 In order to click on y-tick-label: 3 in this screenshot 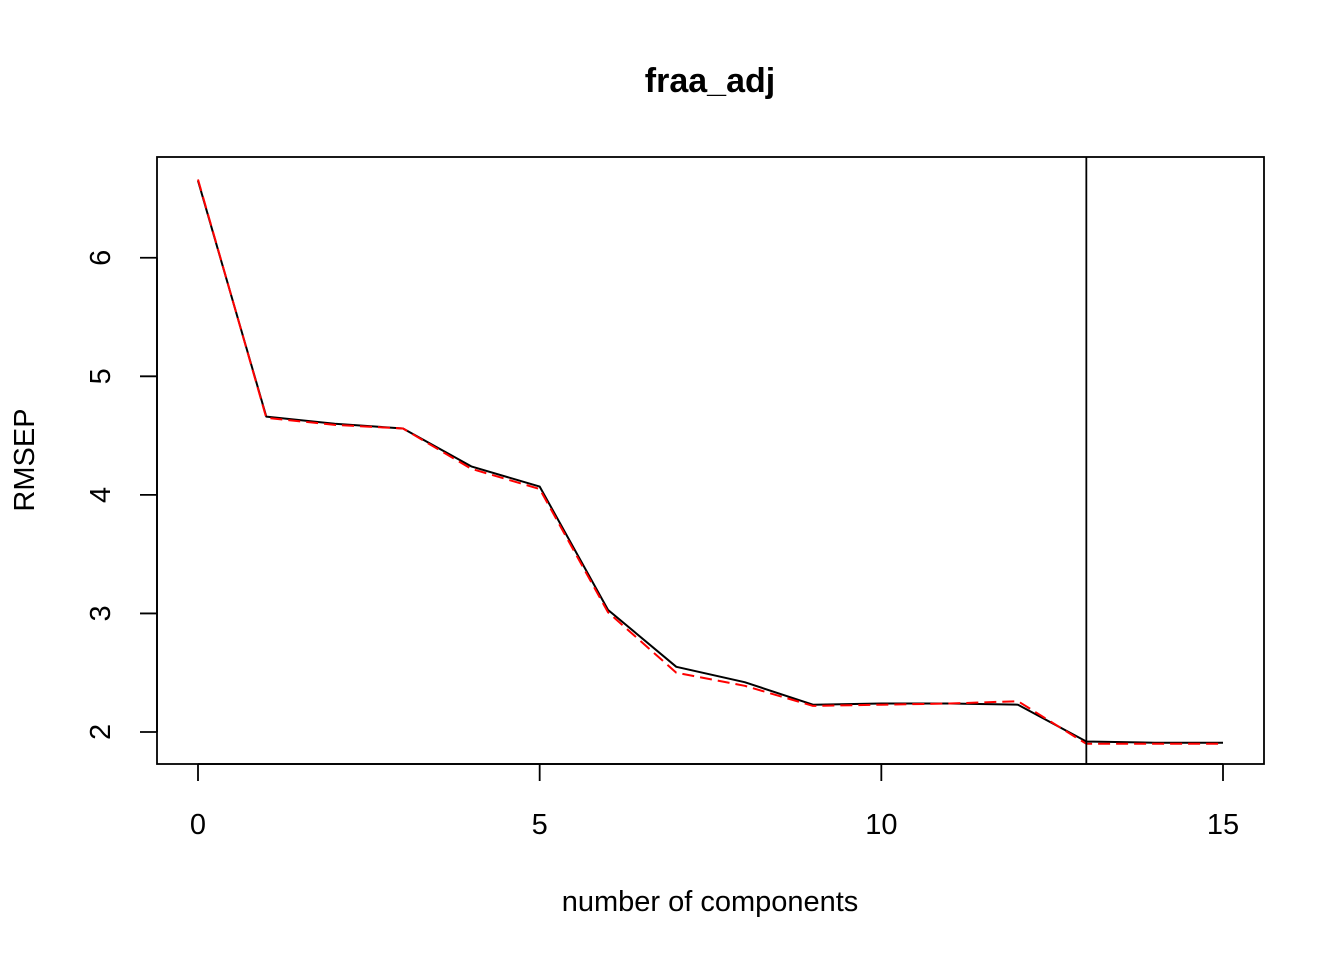, I will do `click(101, 613)`.